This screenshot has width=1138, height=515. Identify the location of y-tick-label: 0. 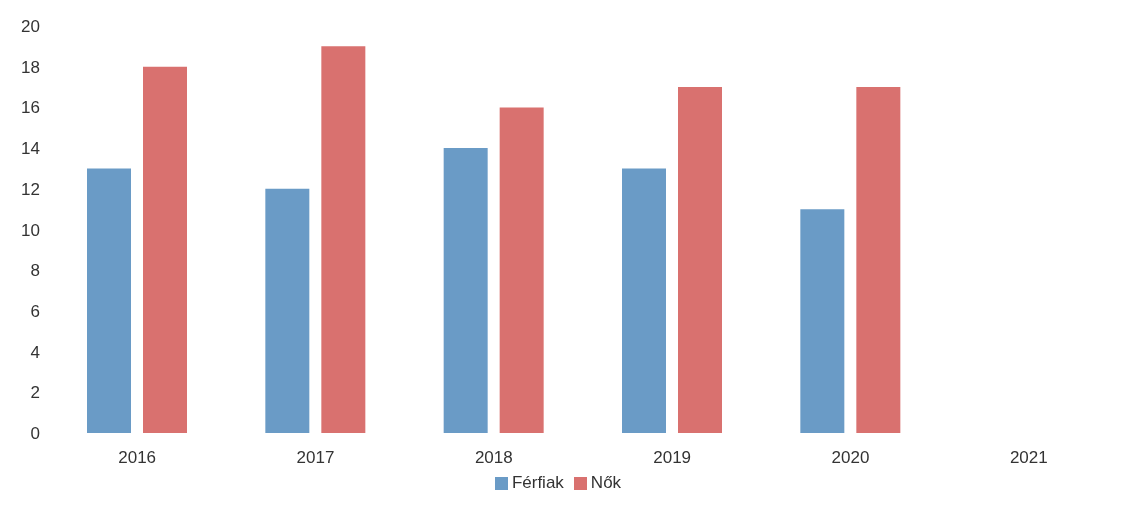
(35, 434).